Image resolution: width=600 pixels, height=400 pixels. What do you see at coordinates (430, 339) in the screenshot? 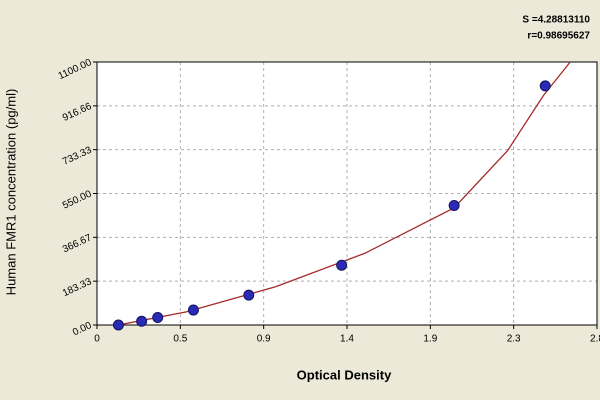
I see `x-tick-label: 1.9` at bounding box center [430, 339].